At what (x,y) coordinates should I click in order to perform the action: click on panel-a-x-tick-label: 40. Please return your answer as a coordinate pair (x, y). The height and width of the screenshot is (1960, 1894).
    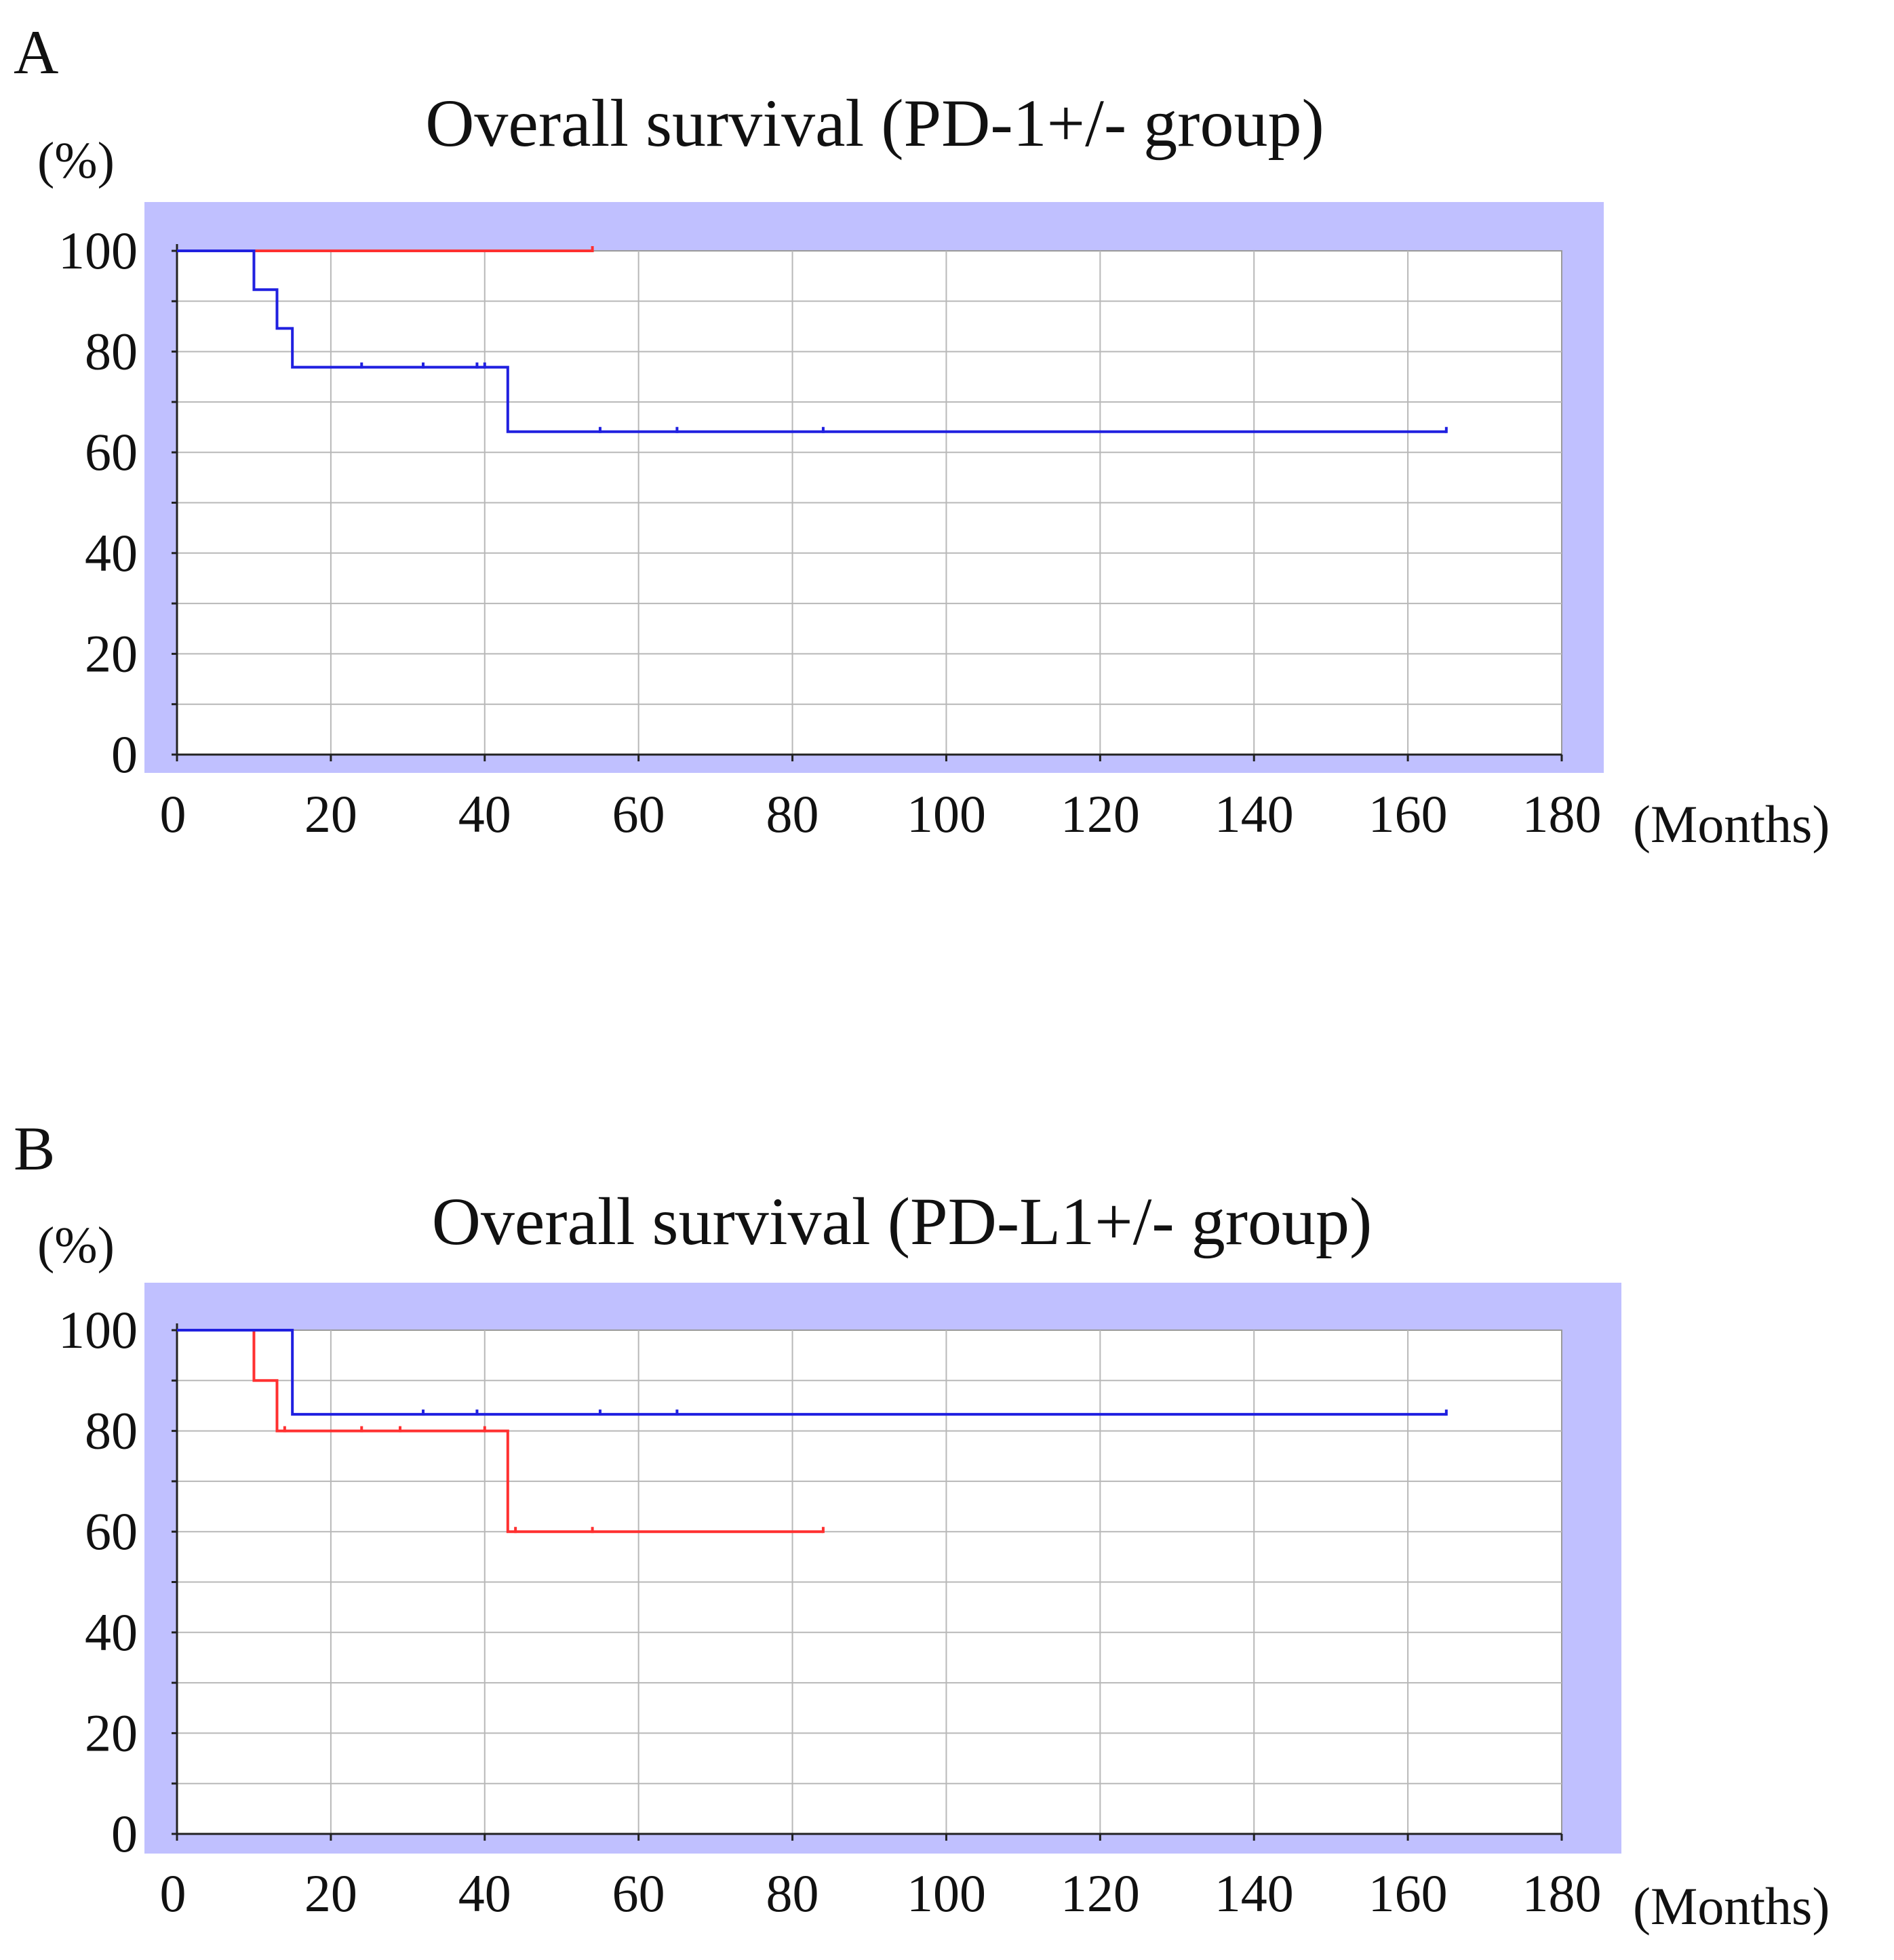
    Looking at the image, I should click on (484, 813).